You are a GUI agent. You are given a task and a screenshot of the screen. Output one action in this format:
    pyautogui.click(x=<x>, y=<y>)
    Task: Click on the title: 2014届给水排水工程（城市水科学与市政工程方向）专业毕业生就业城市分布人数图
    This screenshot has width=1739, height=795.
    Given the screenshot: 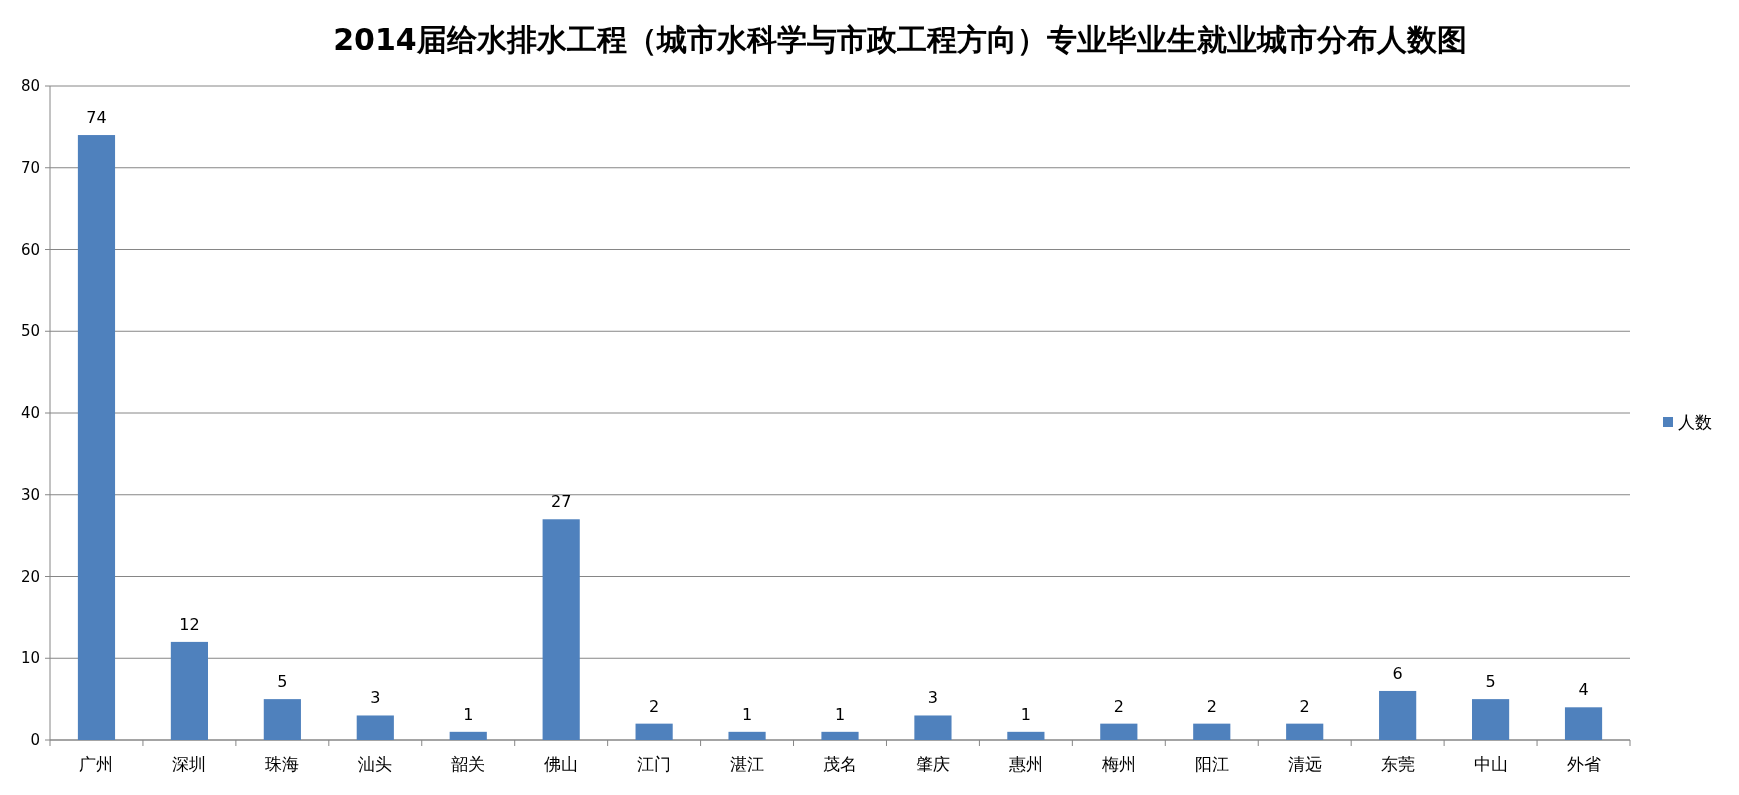 What is the action you would take?
    pyautogui.click(x=900, y=39)
    